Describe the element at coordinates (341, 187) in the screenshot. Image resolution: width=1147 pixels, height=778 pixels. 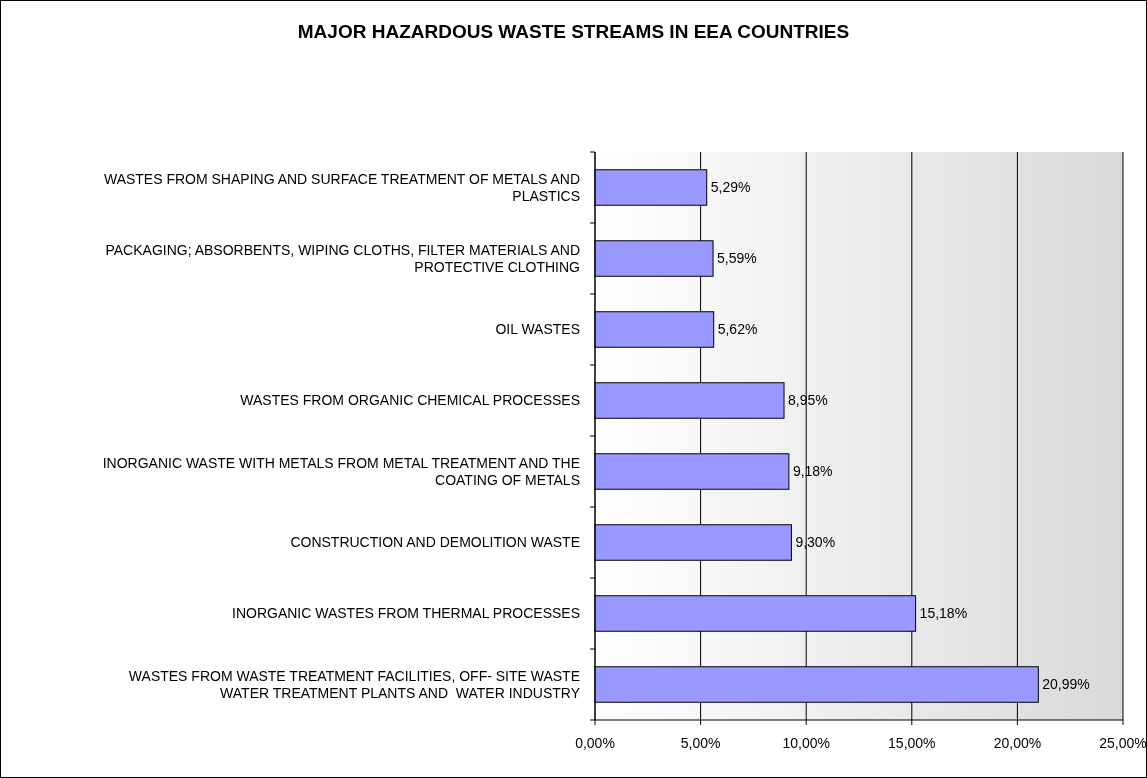
I see `y-tick-label: WASTES FROM SHAPING AND SURFACE TREATMENT OF METALS AND PLASTICS` at that location.